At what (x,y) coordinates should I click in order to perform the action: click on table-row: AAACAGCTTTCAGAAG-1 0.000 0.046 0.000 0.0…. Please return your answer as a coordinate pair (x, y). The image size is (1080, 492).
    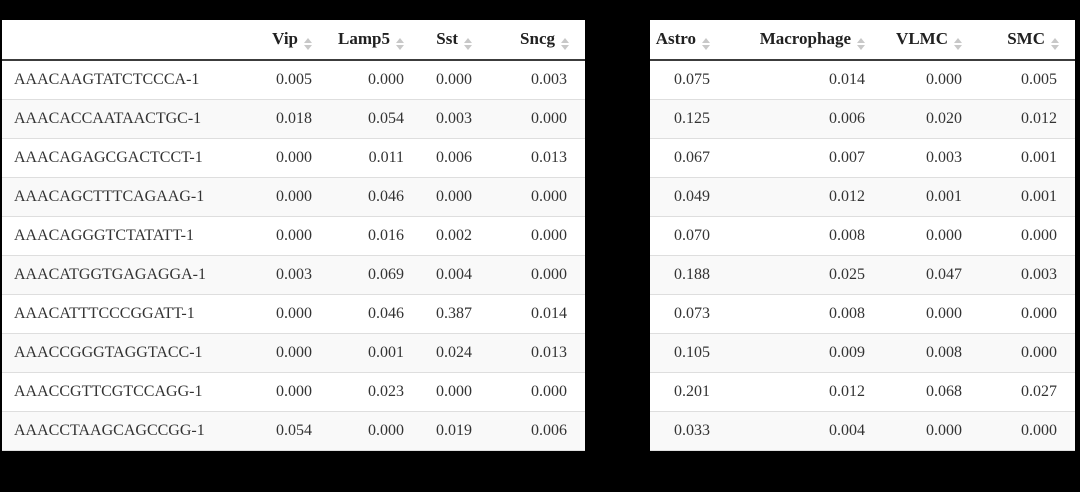
    Looking at the image, I should click on (293, 197).